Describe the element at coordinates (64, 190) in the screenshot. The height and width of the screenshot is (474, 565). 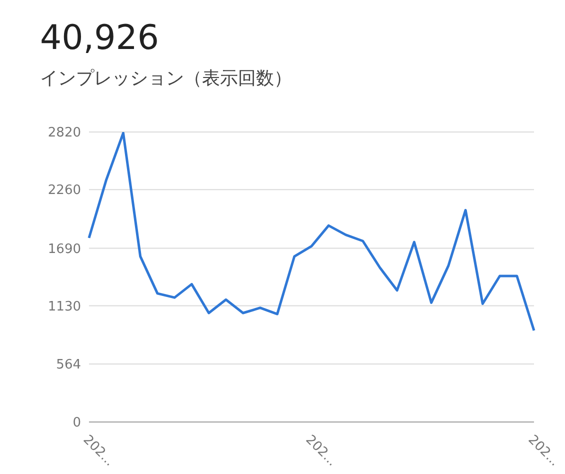
I see `y-tick-label: 2260` at that location.